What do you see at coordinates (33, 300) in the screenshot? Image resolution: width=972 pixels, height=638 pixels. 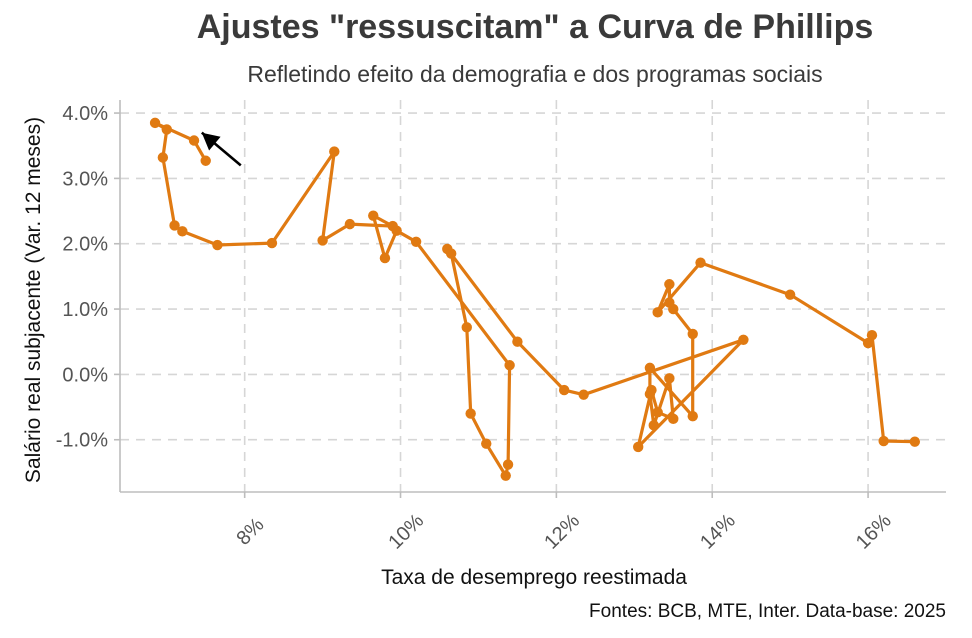 I see `y-axis-title: Salário real subjacente (Var. 12 meses)` at bounding box center [33, 300].